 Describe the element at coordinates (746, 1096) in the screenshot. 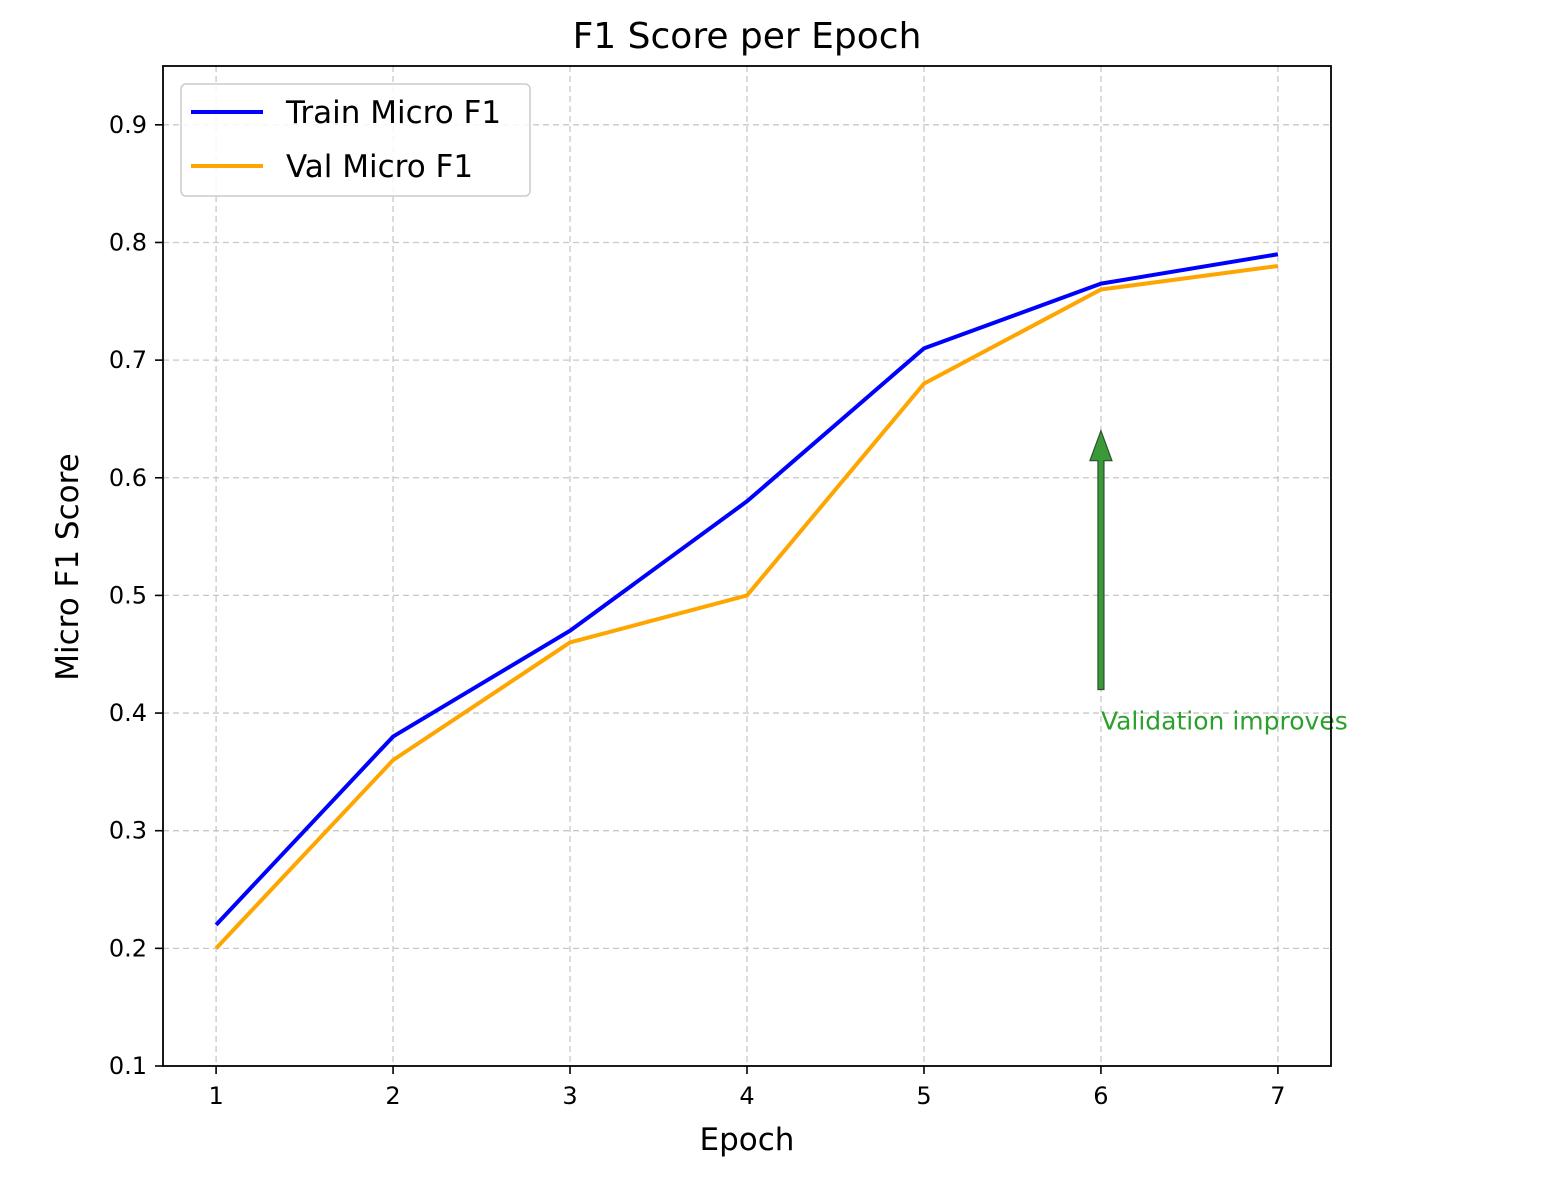

I see `x-tick-label: 4` at that location.